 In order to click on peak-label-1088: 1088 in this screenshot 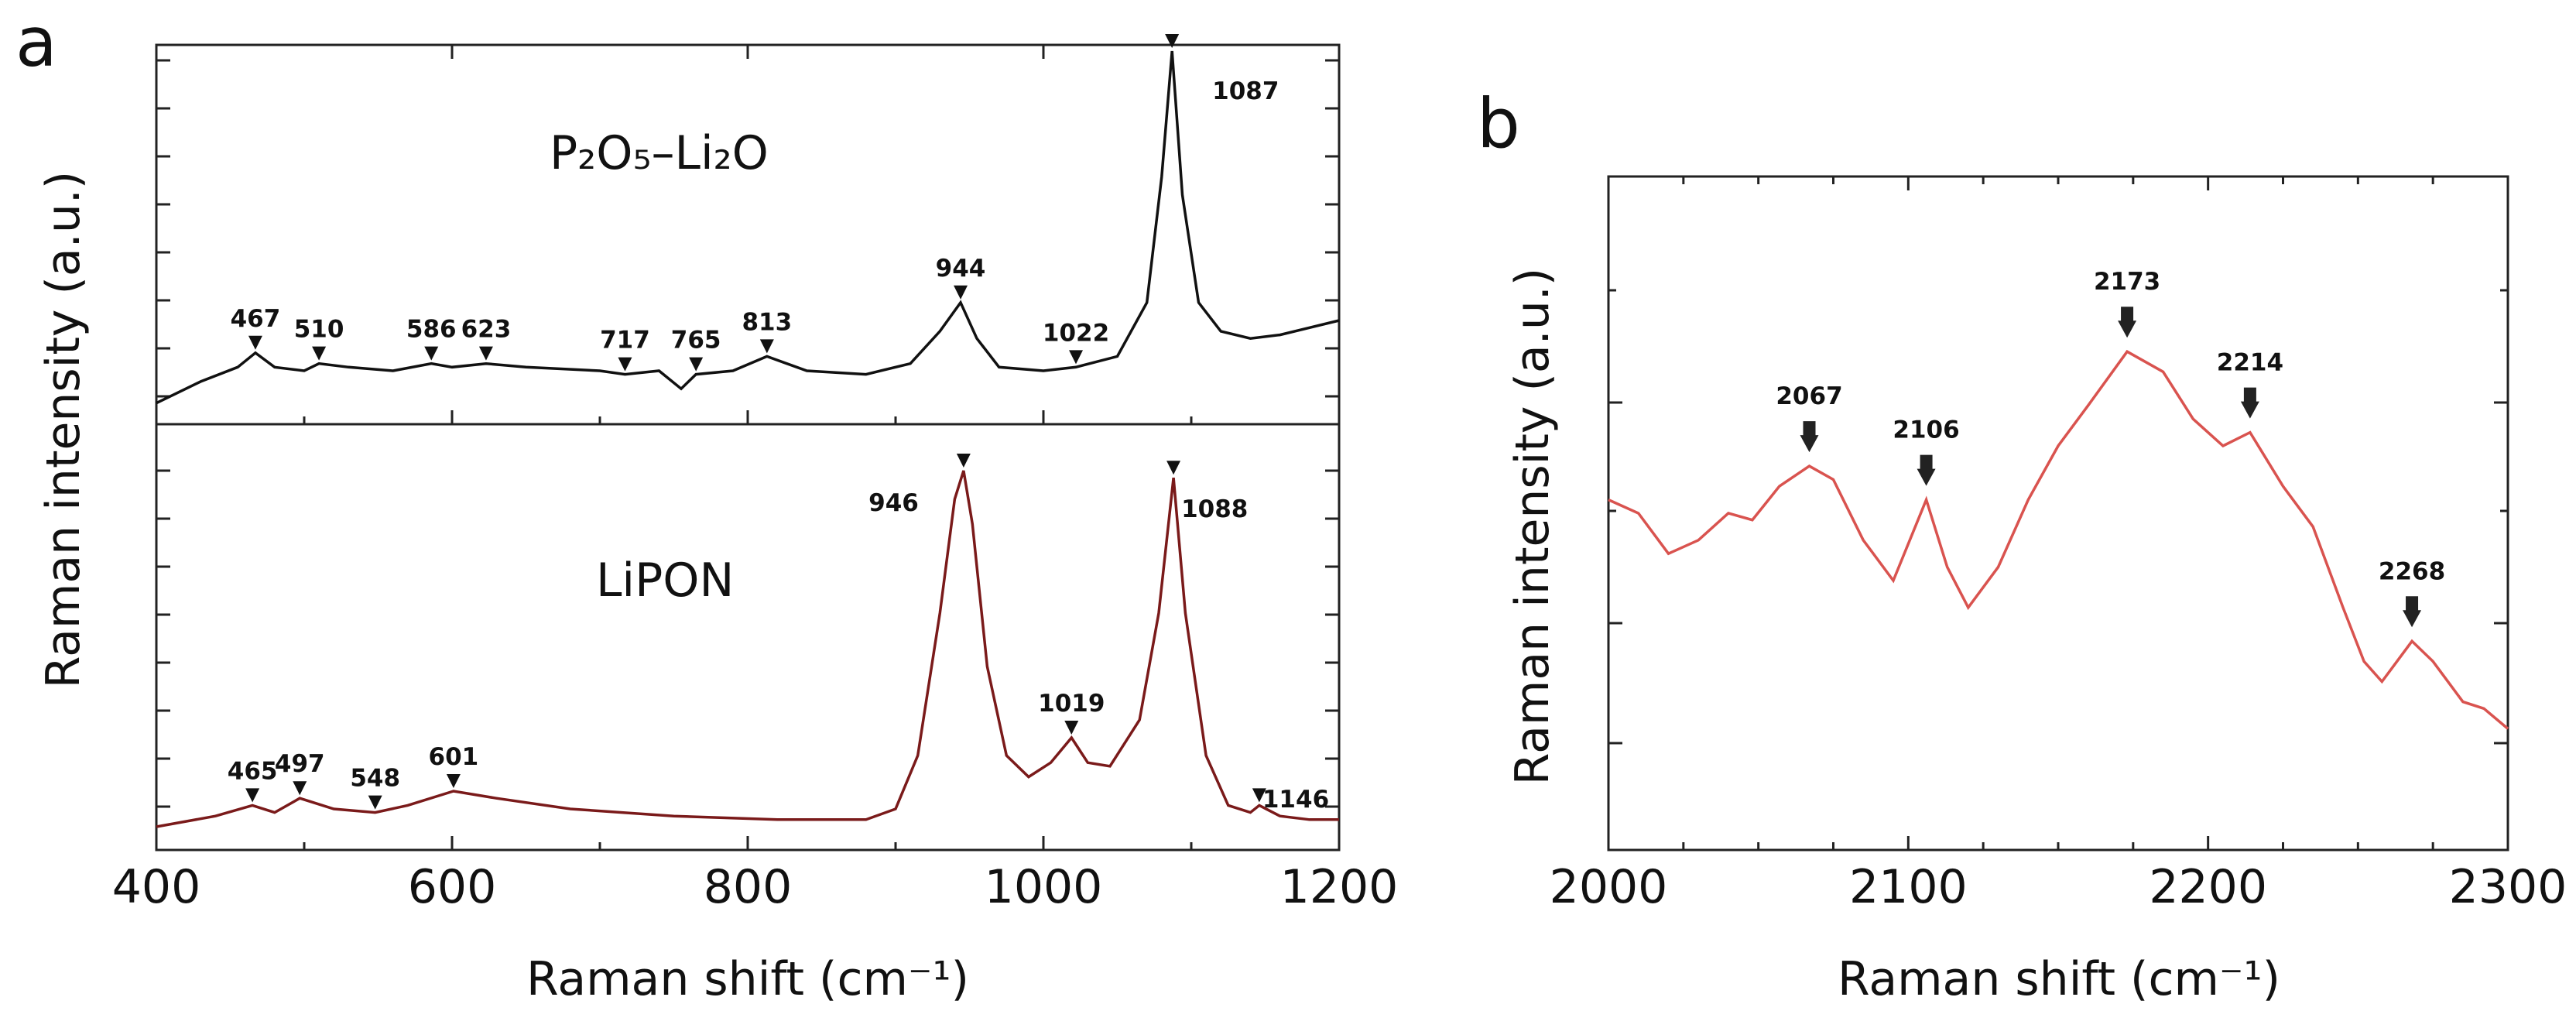, I will do `click(1214, 509)`.